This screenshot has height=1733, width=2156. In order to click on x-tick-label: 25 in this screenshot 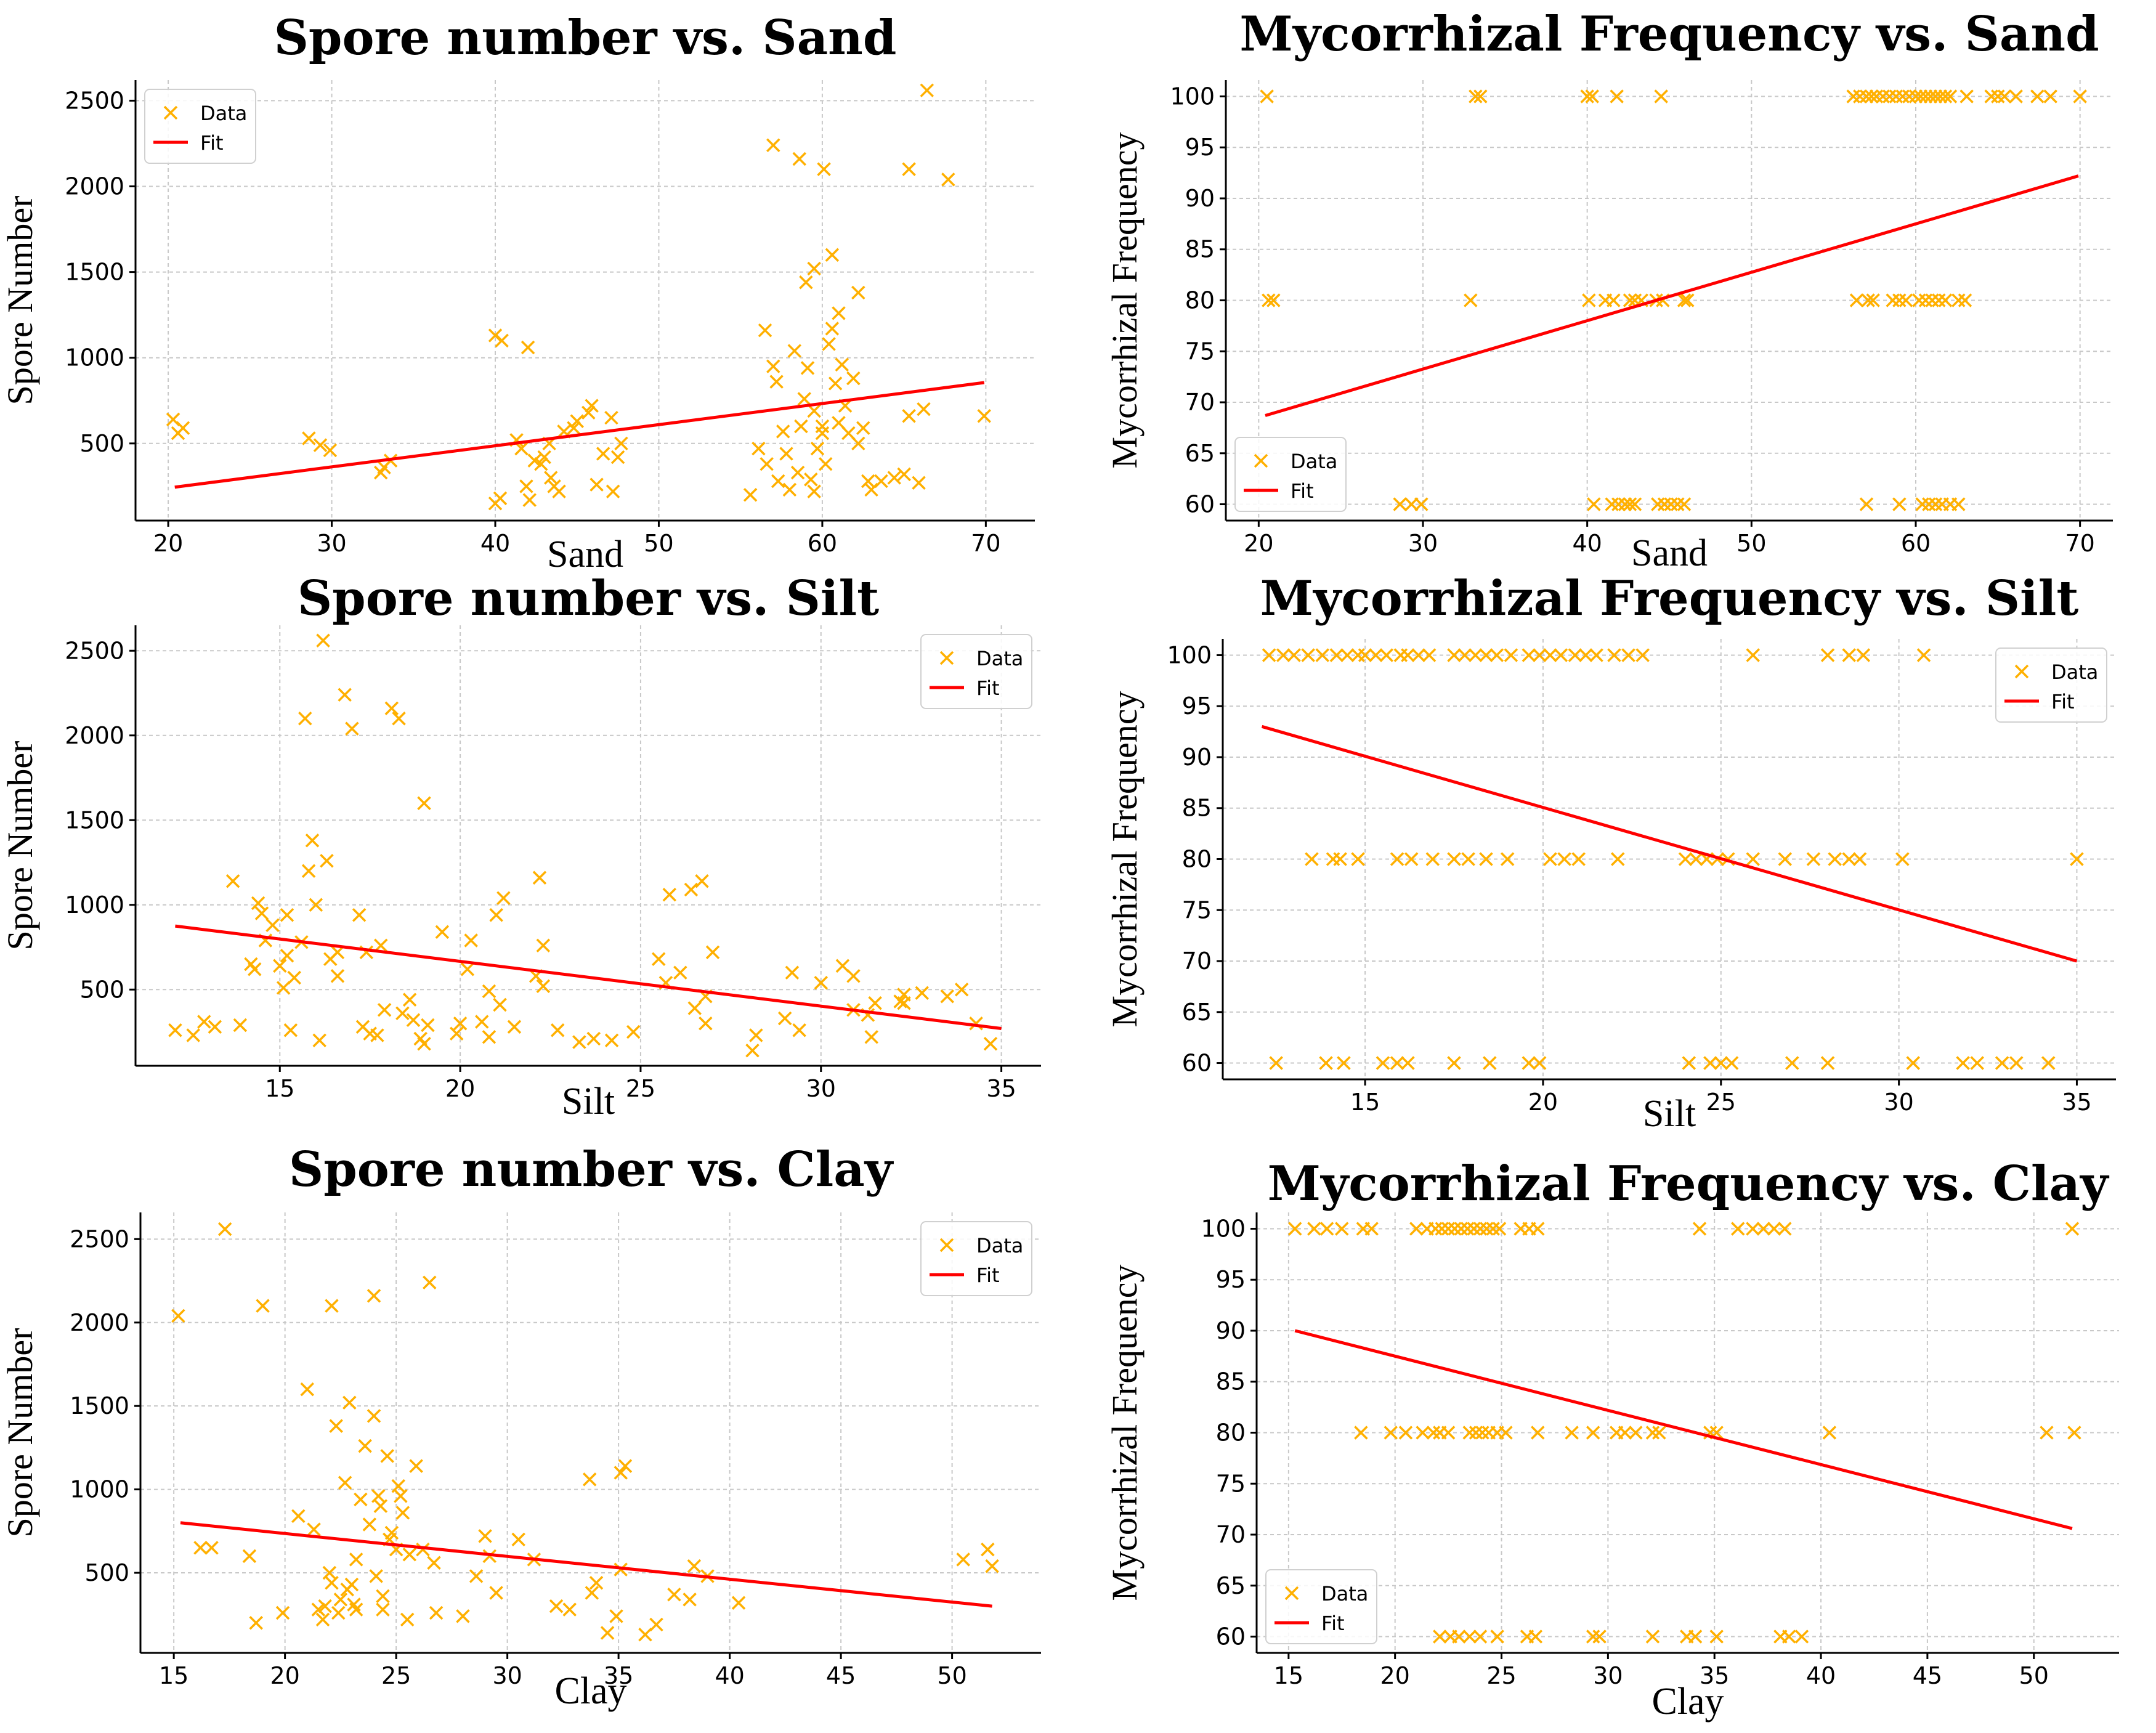, I will do `click(1501, 1675)`.